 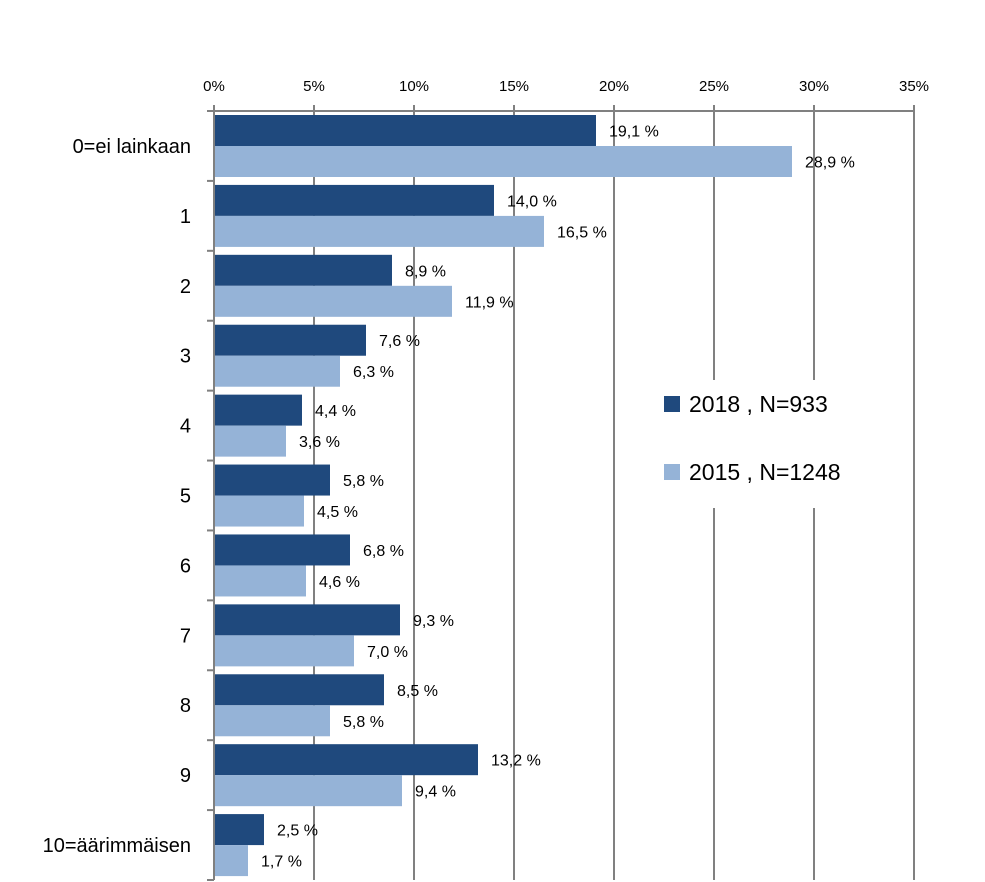 I want to click on data-label: 4,6 %, so click(x=339, y=582).